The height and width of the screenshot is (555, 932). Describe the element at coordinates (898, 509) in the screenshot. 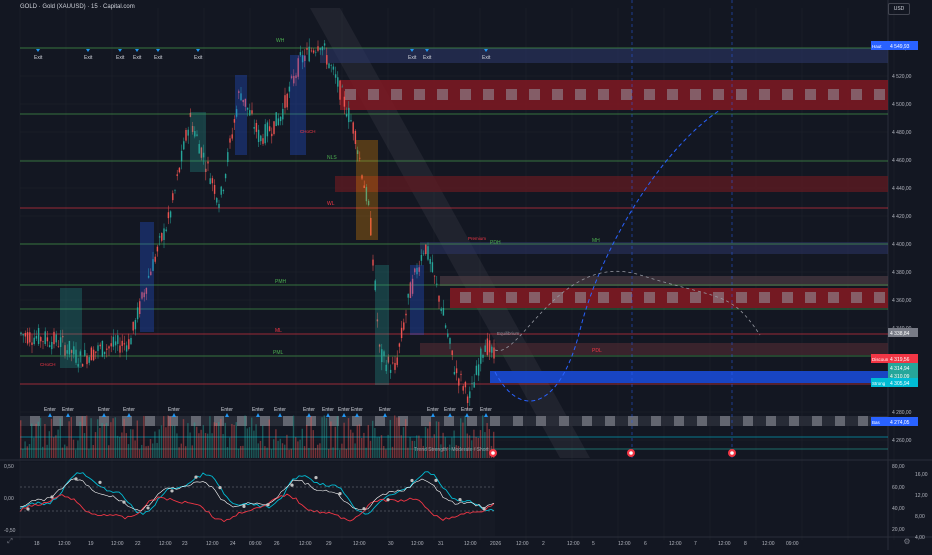

I see `osc-right-tick: 40,00` at that location.